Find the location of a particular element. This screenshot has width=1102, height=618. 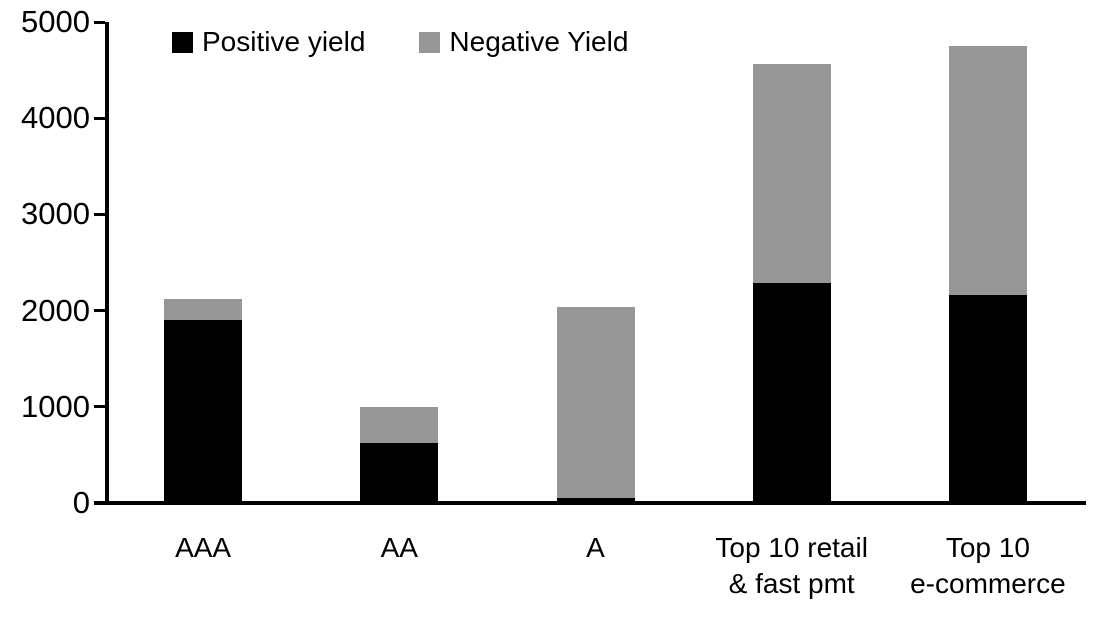

legend-swatch-negative-yield is located at coordinates (430, 42).